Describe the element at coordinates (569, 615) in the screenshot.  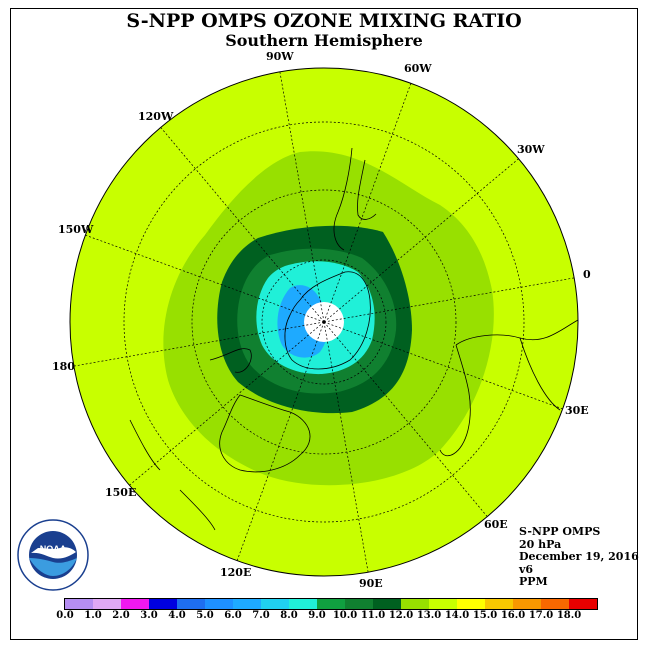
I see `legend-tick-label: 18.0` at that location.